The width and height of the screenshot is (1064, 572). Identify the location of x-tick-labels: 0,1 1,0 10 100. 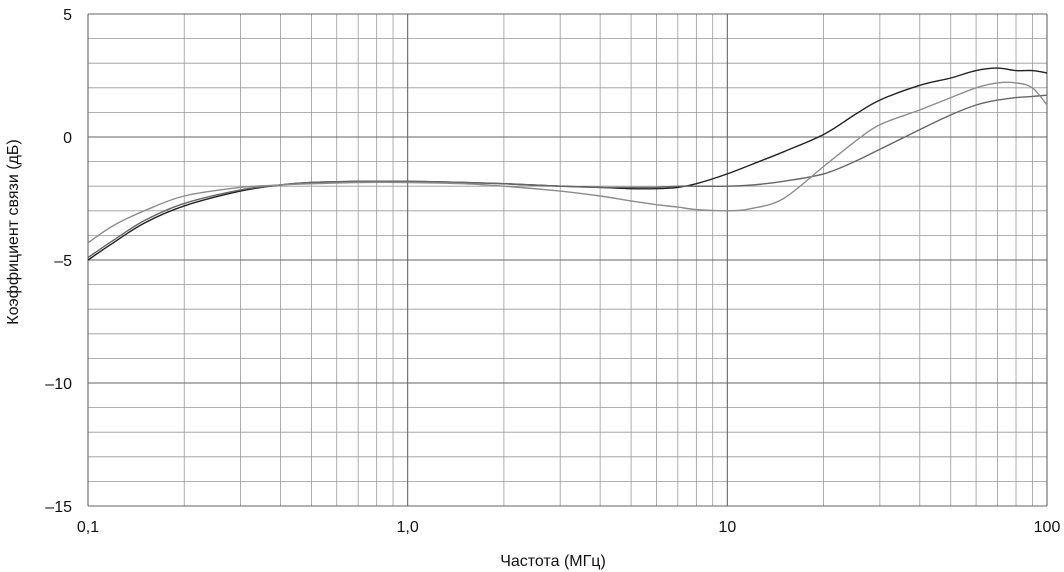
(569, 527).